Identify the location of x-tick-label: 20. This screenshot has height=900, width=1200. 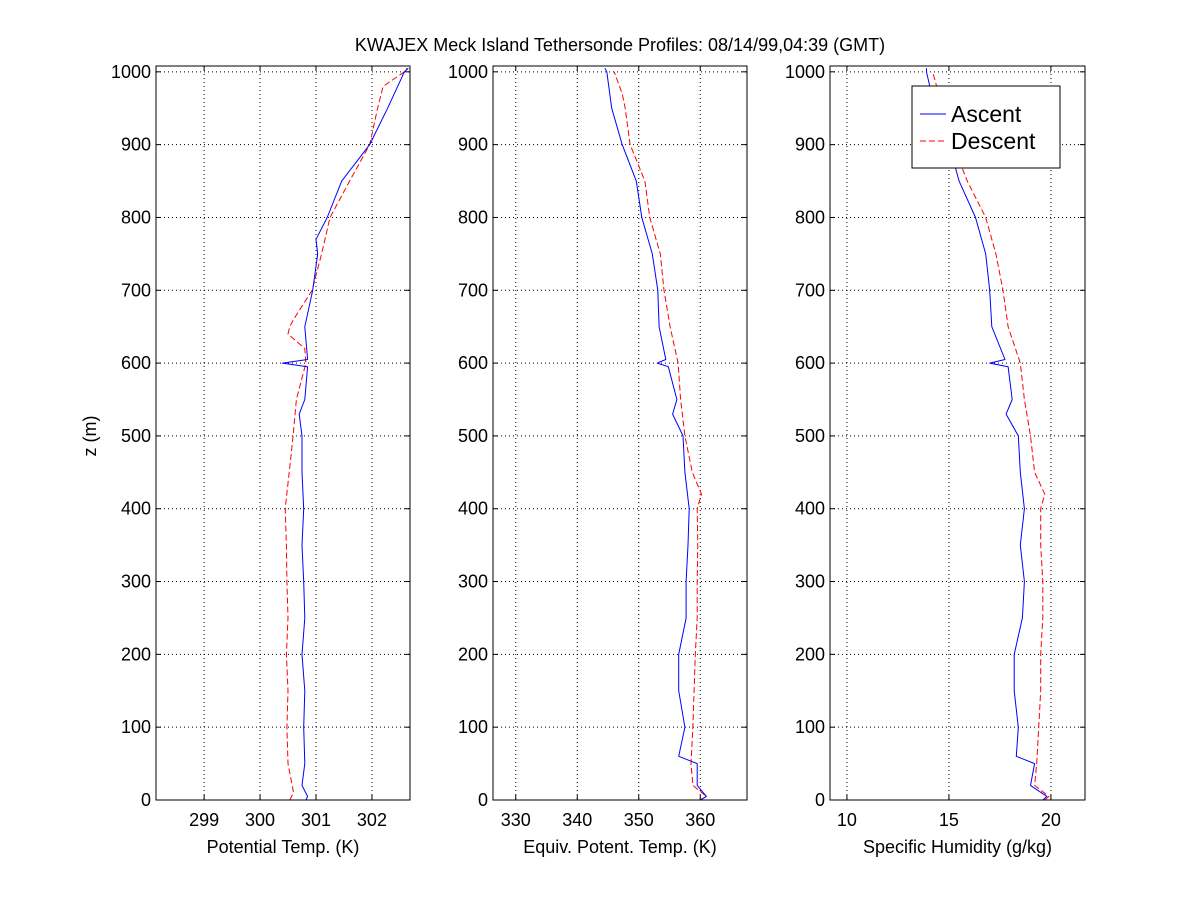
(1051, 820).